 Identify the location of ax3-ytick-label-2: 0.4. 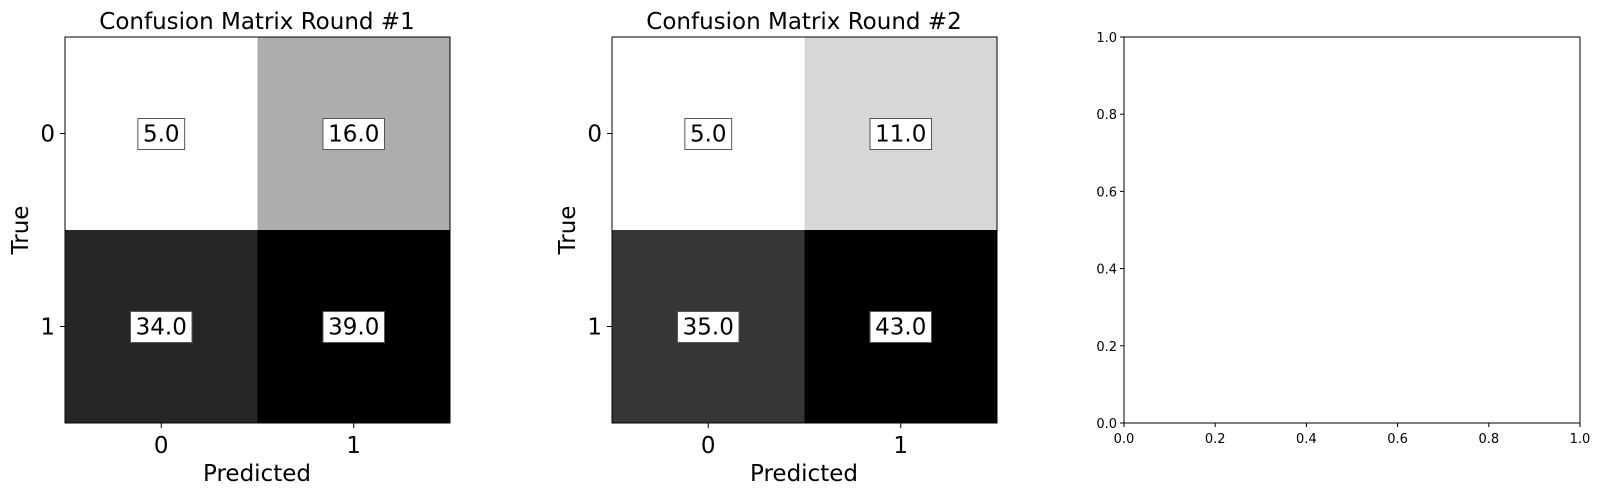
(1106, 270).